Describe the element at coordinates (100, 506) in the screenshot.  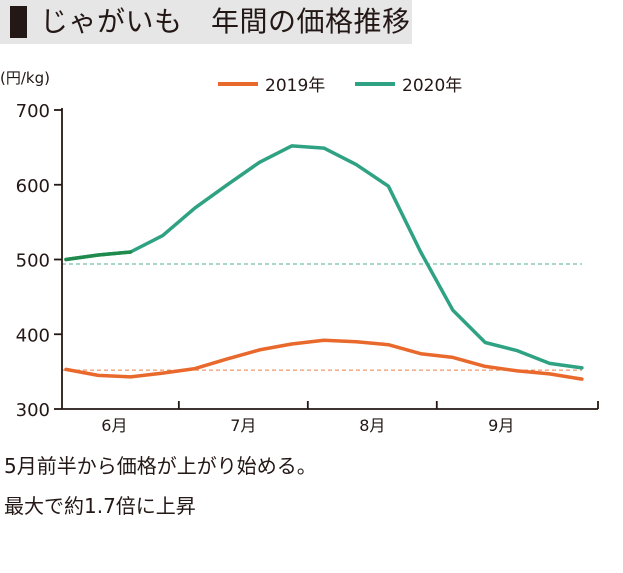
I see `caption-line-2: 最大で約1.7倍に上昇` at that location.